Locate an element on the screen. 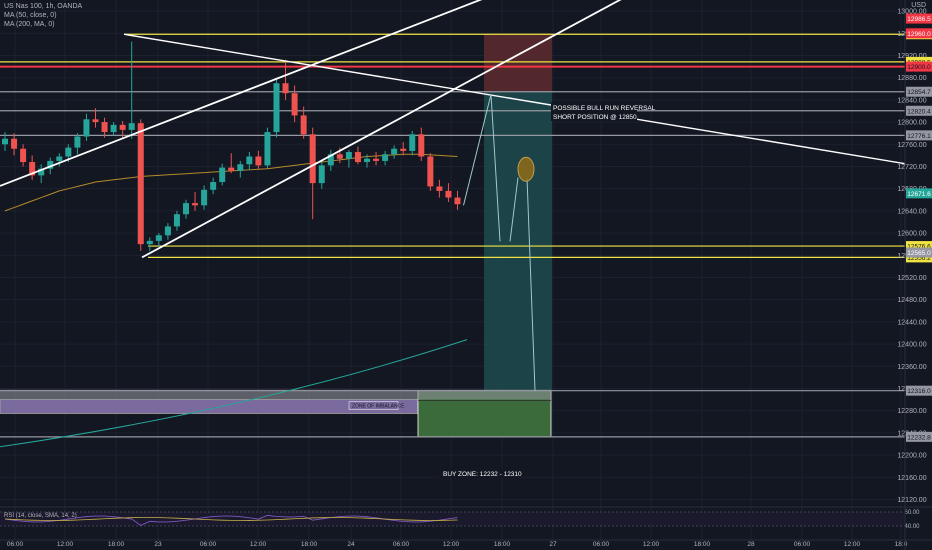 The image size is (932, 550). price-tick-label: 12840.00 is located at coordinates (911, 100).